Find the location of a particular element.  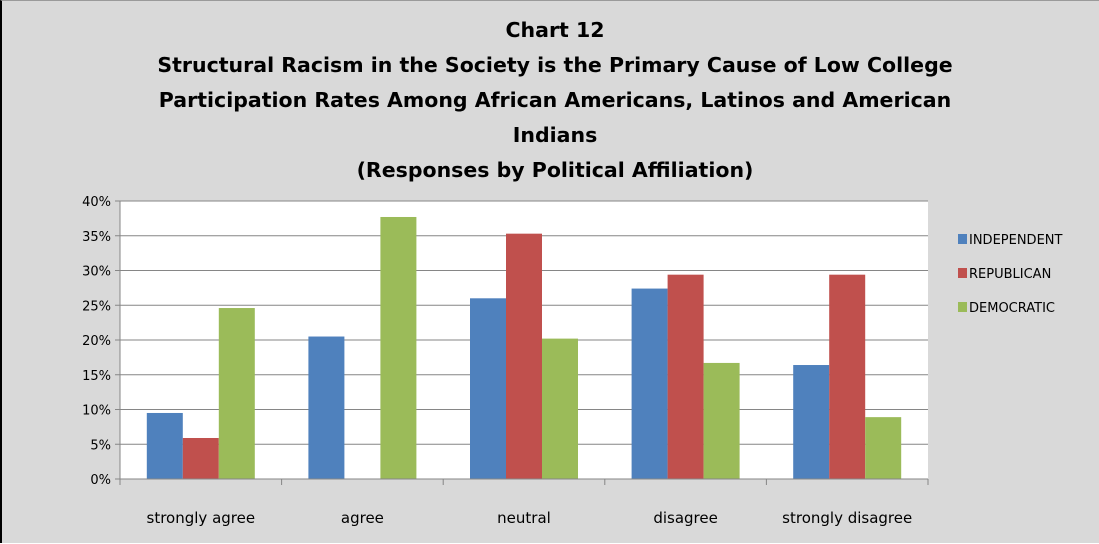

legend-item: INDEPENDENT is located at coordinates (1010, 240).